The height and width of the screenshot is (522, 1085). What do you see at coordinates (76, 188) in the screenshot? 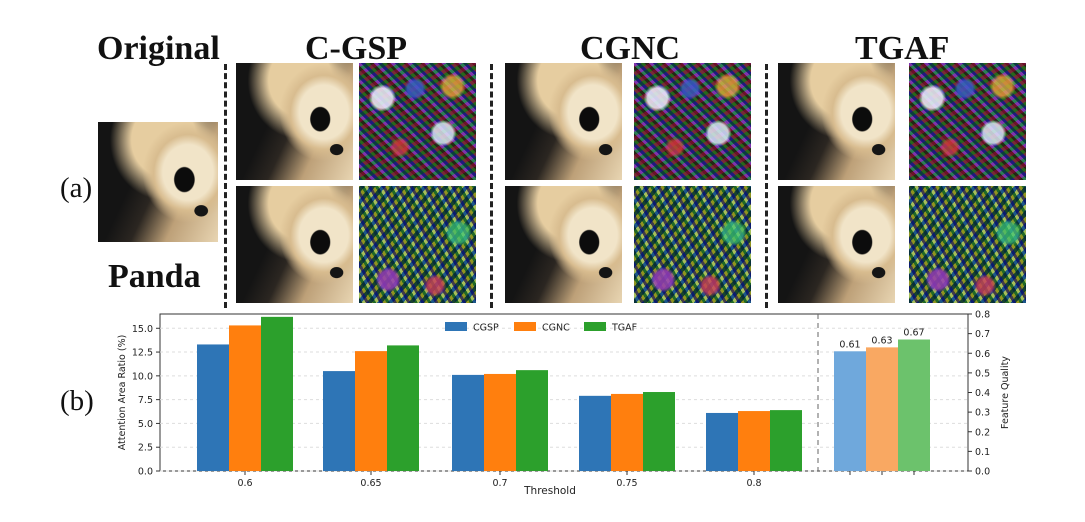
I see `panel-a-label: (a)` at bounding box center [76, 188].